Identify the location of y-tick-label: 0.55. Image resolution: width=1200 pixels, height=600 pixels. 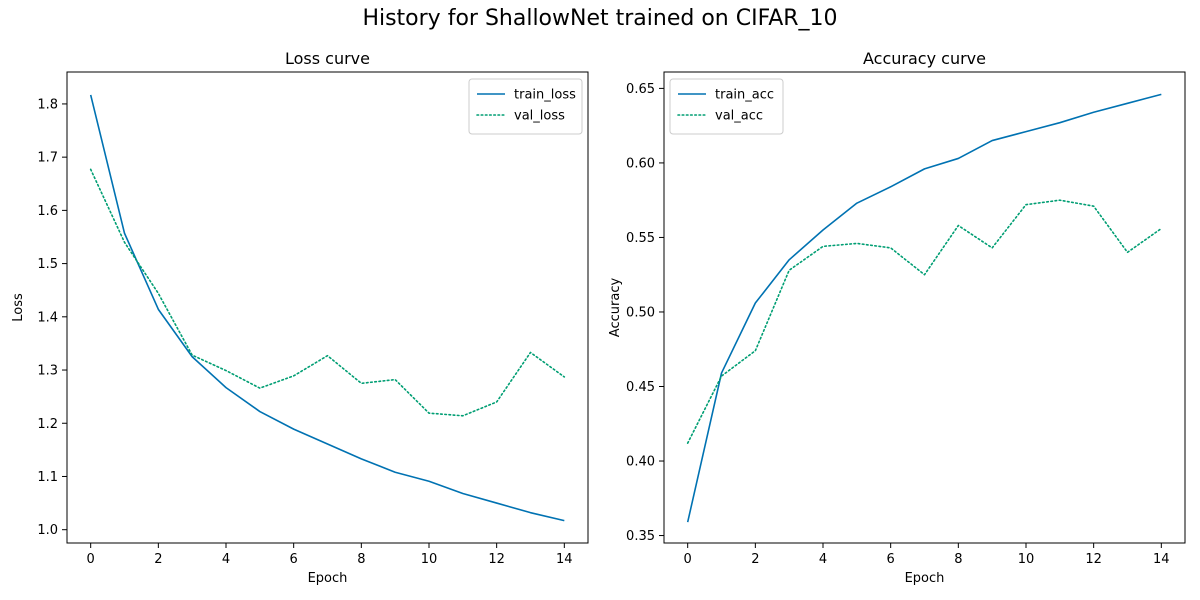
(640, 238).